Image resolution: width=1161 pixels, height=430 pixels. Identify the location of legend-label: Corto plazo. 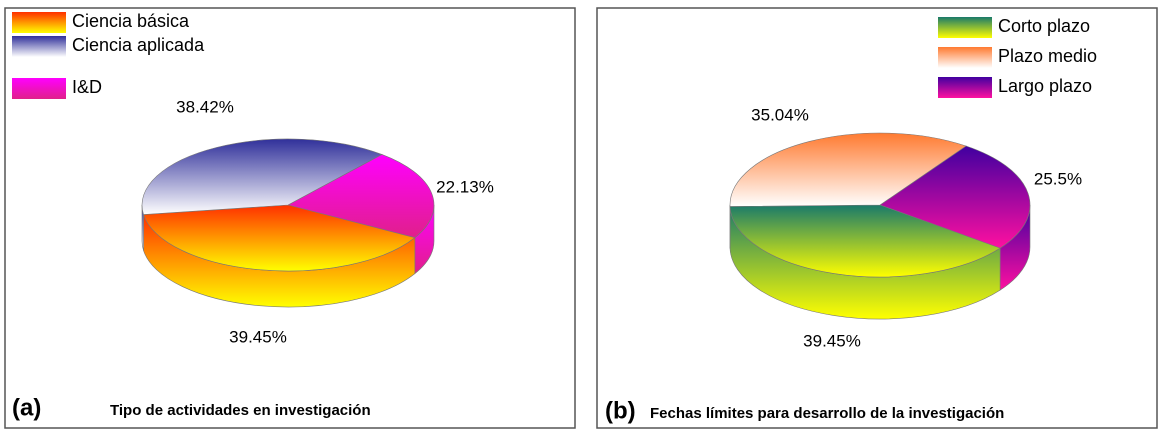
(1044, 26).